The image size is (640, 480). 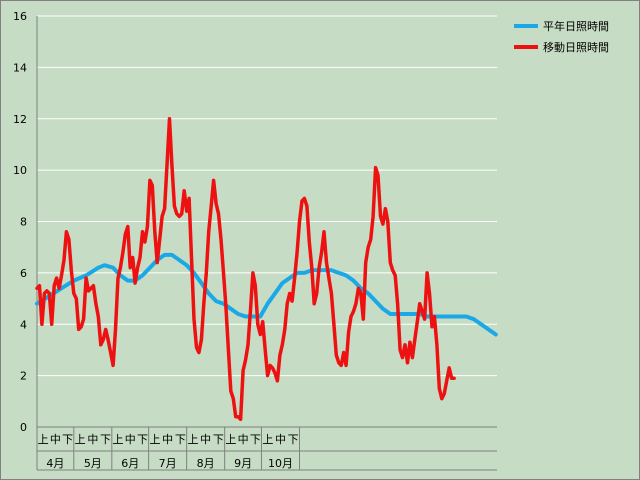 What do you see at coordinates (23, 222) in the screenshot?
I see `y-tick-label: 8` at bounding box center [23, 222].